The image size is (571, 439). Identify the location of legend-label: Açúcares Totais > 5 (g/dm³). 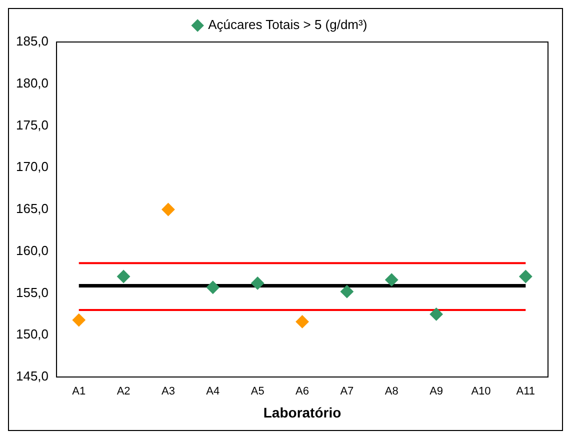
(288, 24).